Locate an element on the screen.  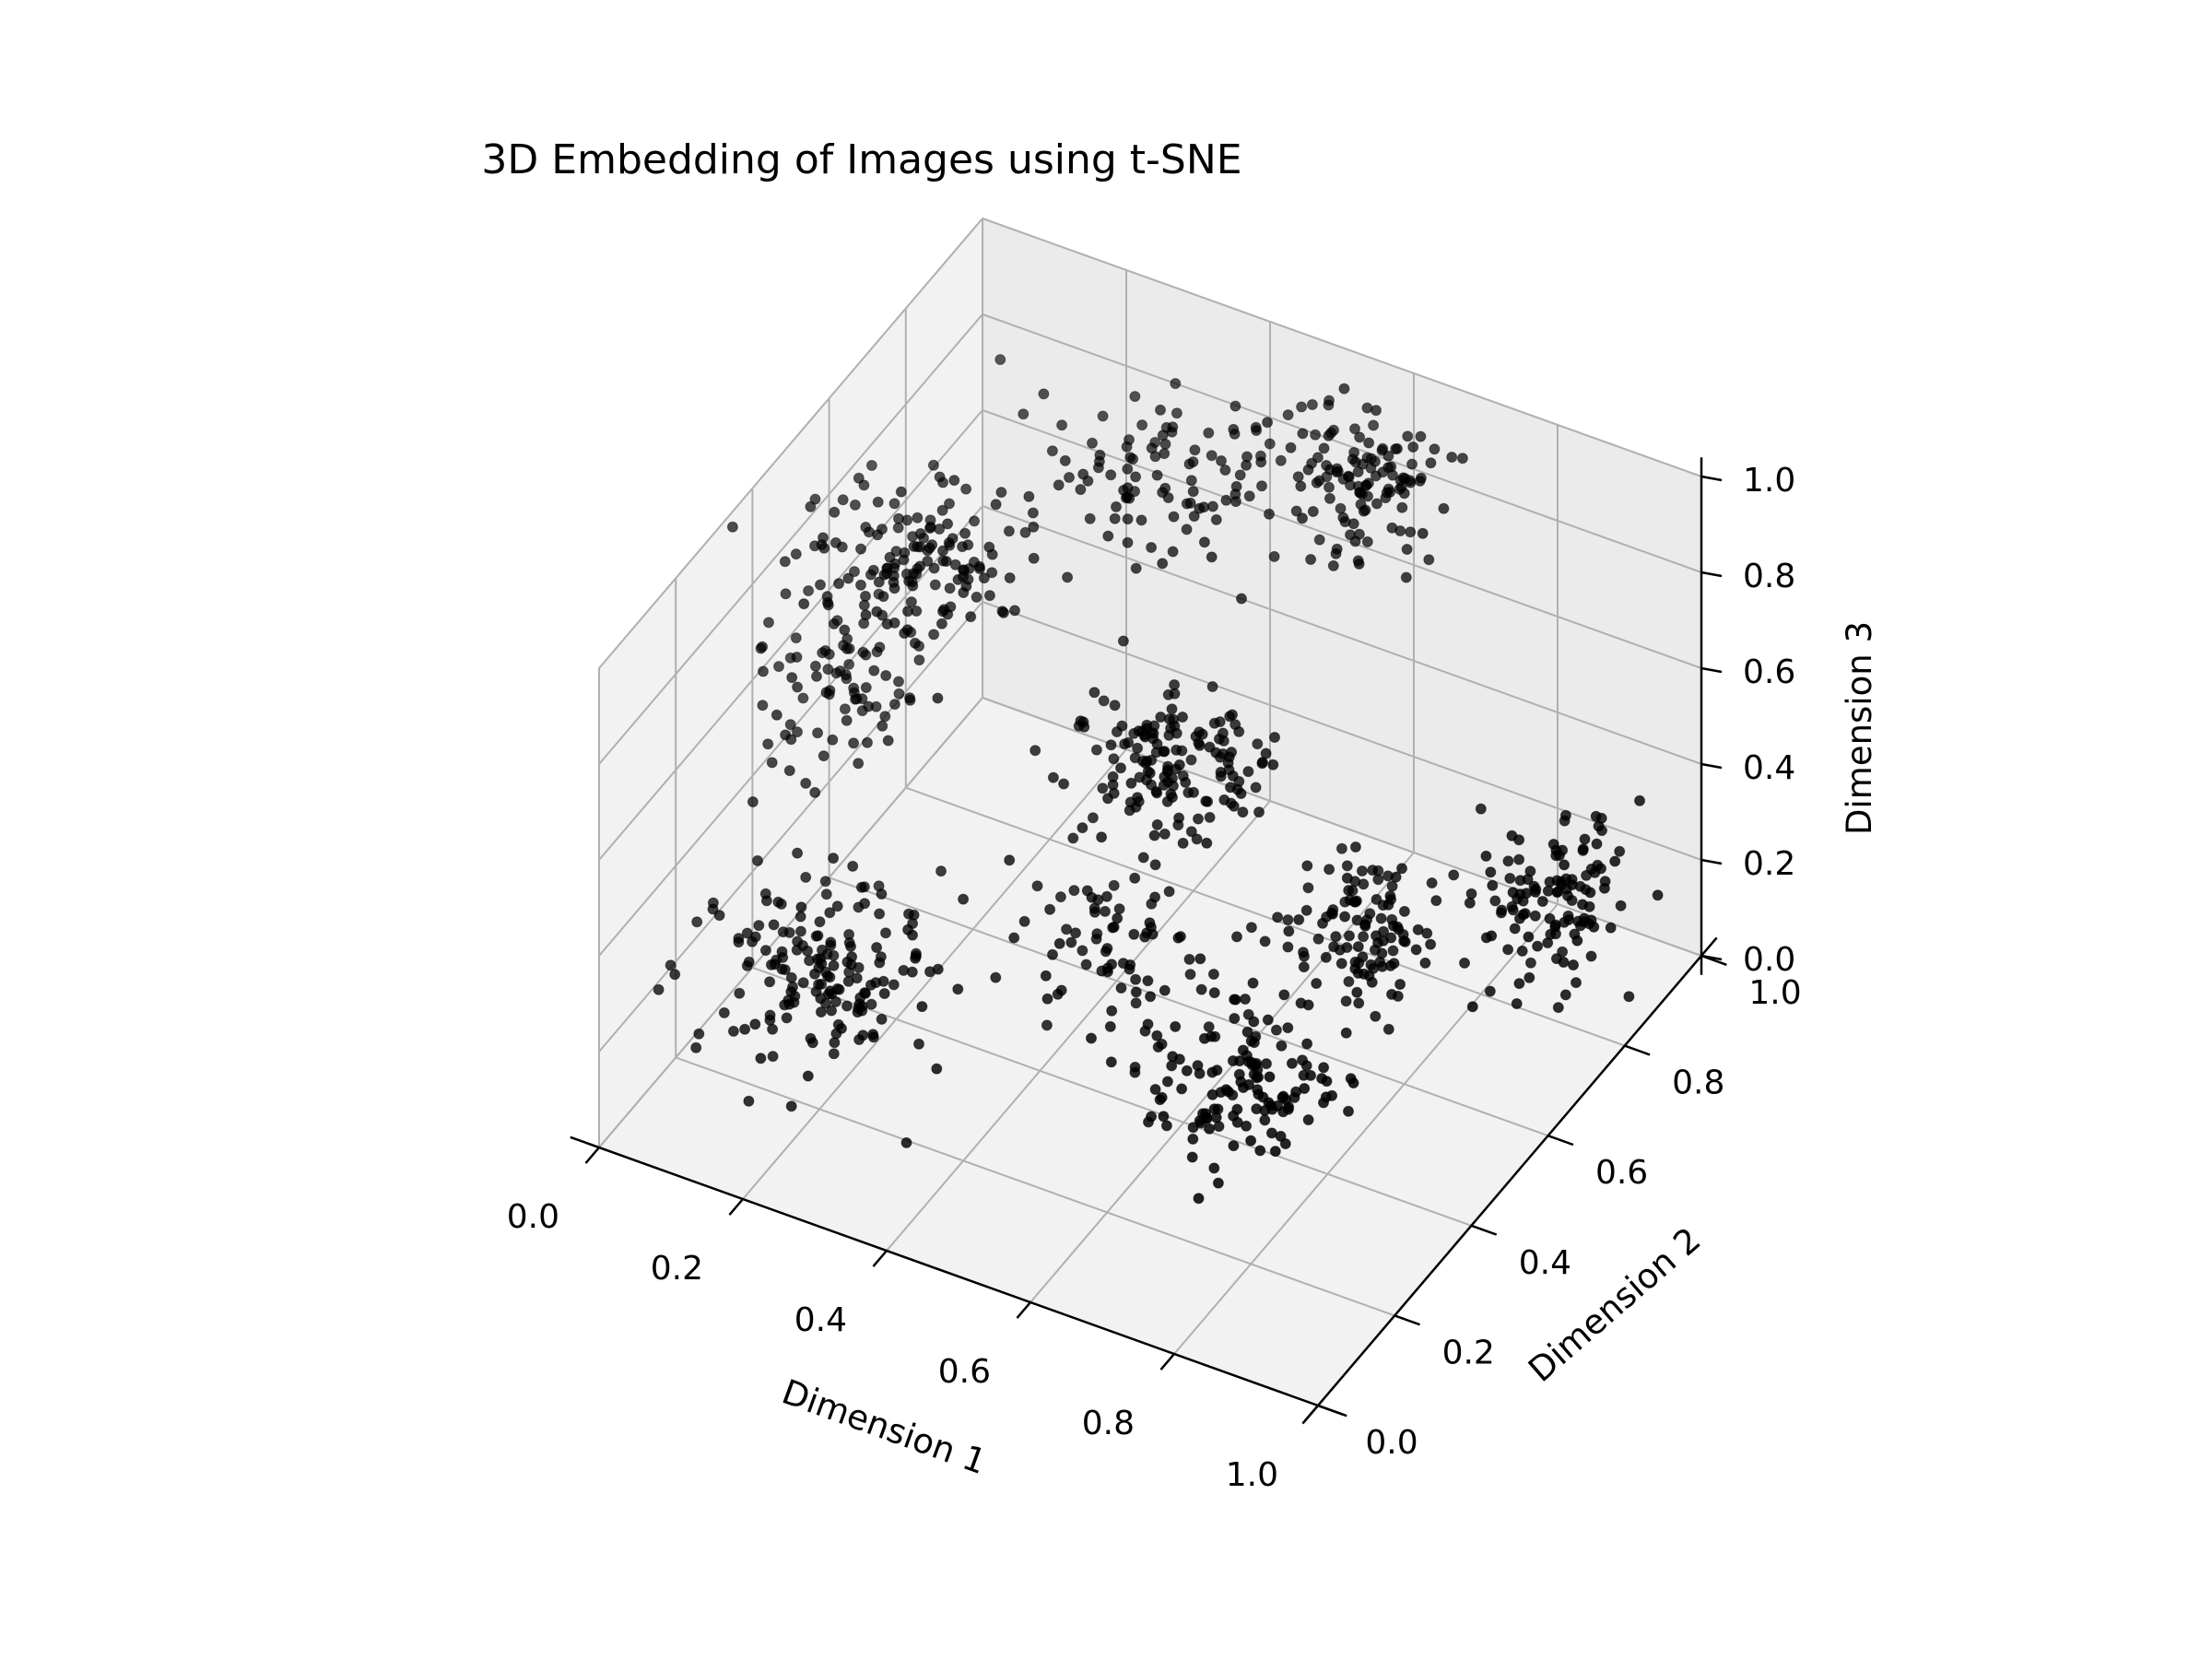
z-tick-label: 0.2 is located at coordinates (1769, 864).